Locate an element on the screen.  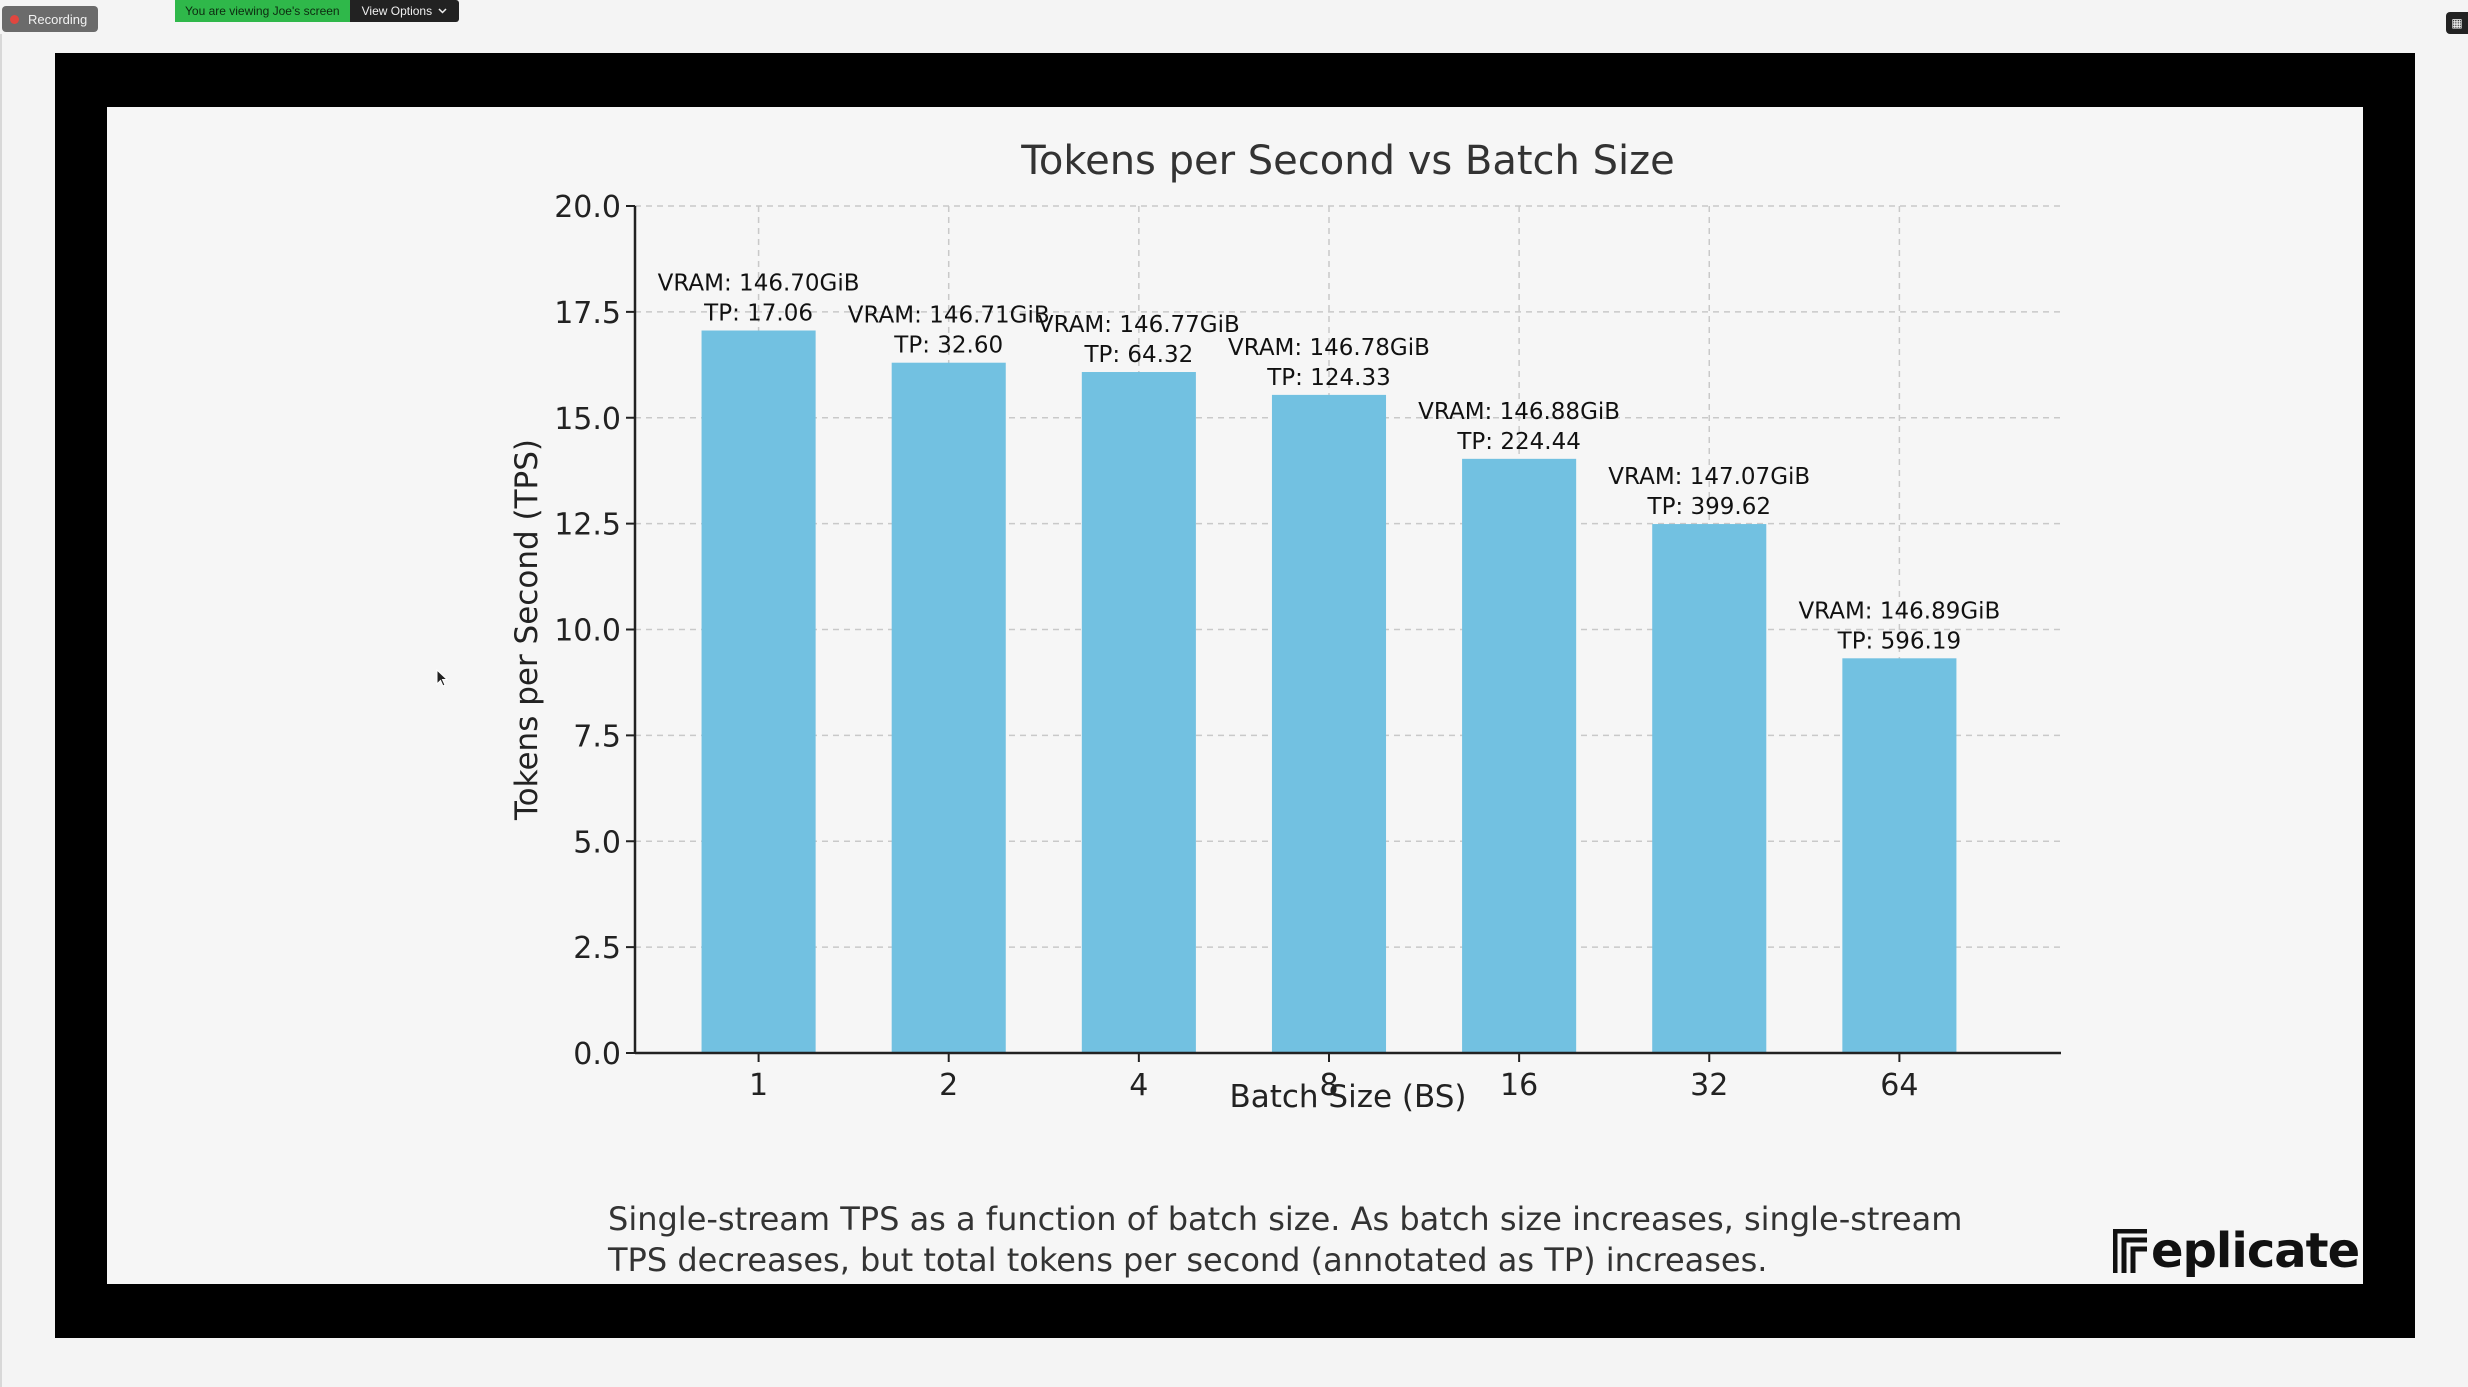
y-axis-title: Tokens per Second (TPS) is located at coordinates (527, 630).